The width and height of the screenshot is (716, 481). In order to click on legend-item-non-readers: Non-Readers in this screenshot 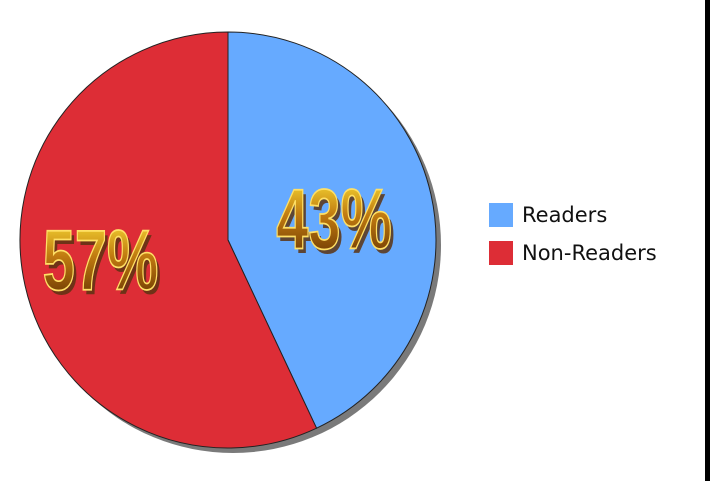, I will do `click(595, 252)`.